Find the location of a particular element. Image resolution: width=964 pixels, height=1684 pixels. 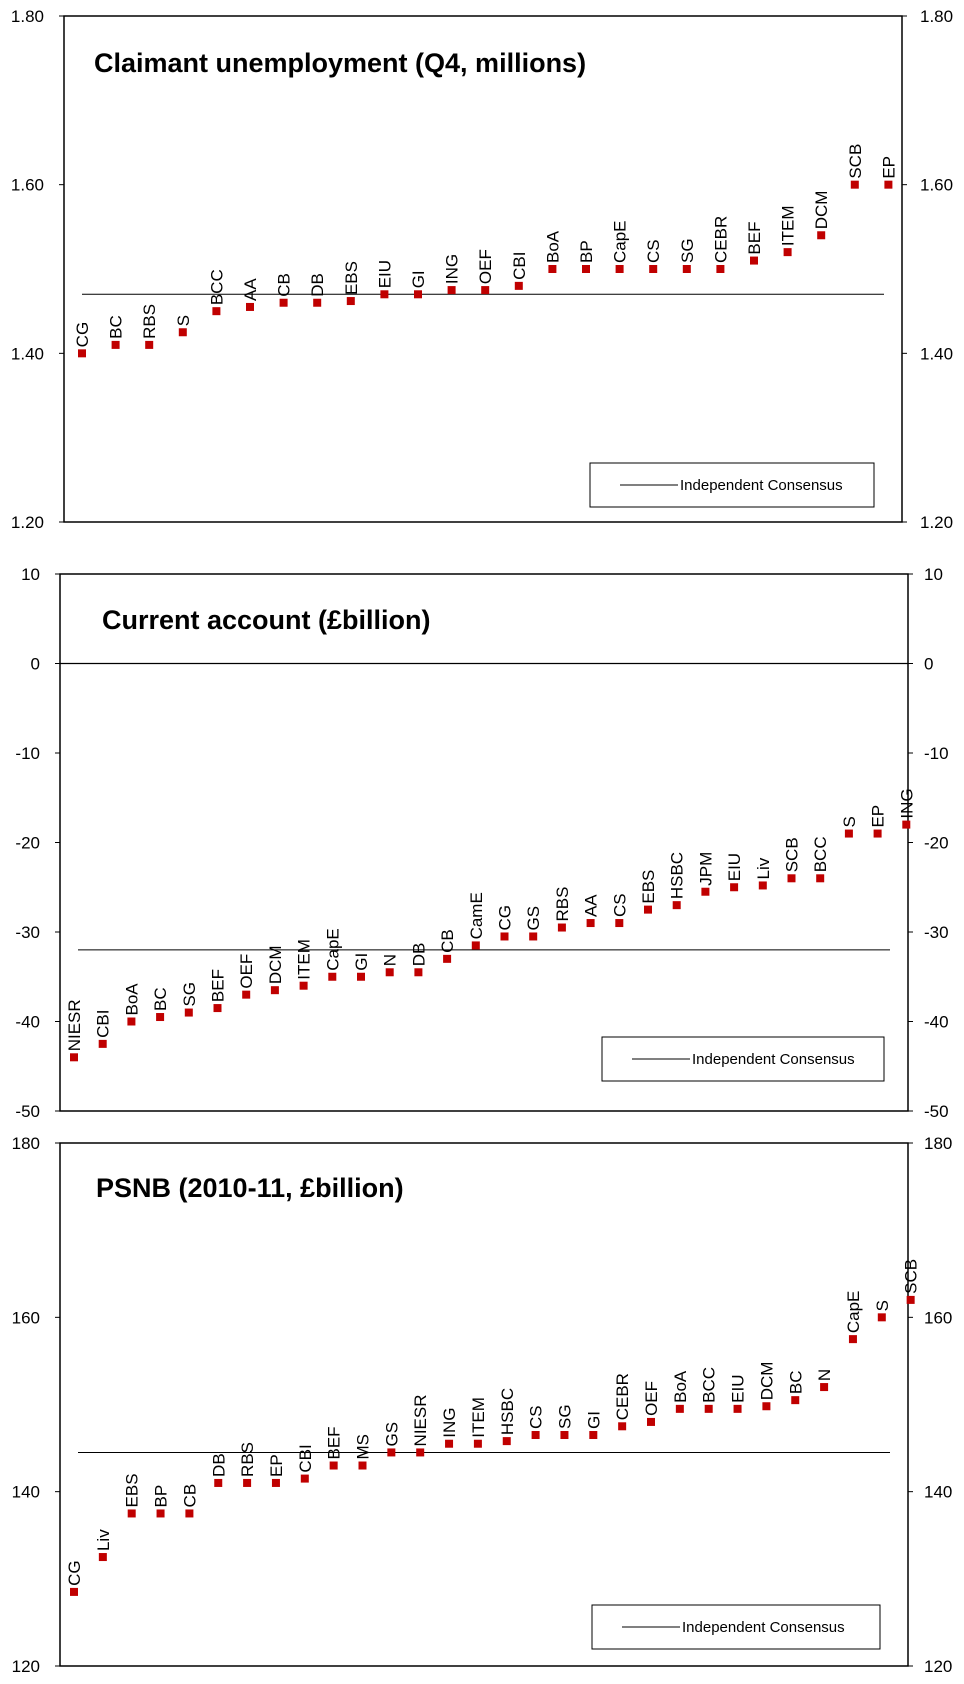

y-tick-label-right: -10 is located at coordinates (936, 753).